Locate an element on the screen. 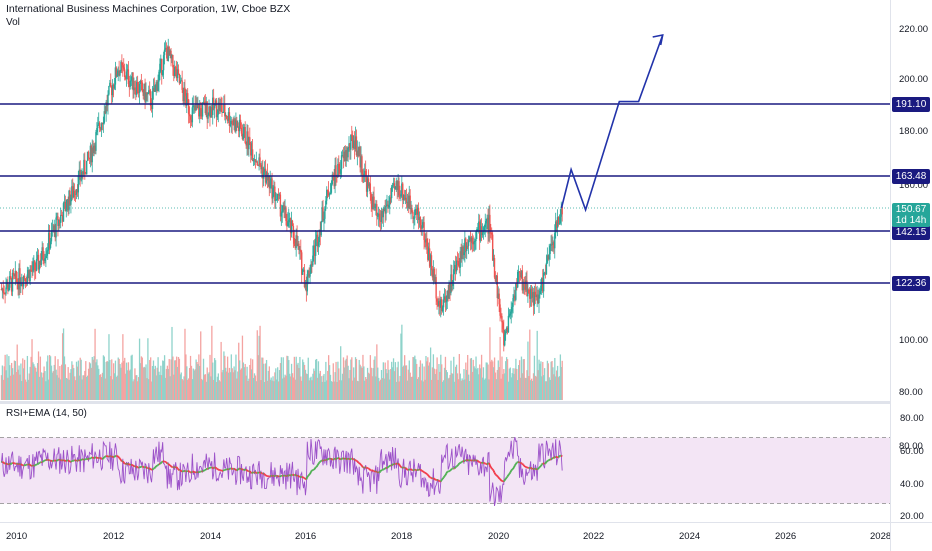 This screenshot has width=932, height=551. time-tick: 2018 is located at coordinates (401, 536).